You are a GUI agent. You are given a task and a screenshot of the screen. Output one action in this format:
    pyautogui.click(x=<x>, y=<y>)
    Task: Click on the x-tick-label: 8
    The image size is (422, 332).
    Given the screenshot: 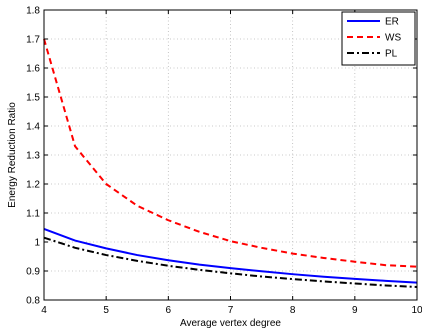 What is the action you would take?
    pyautogui.click(x=293, y=310)
    